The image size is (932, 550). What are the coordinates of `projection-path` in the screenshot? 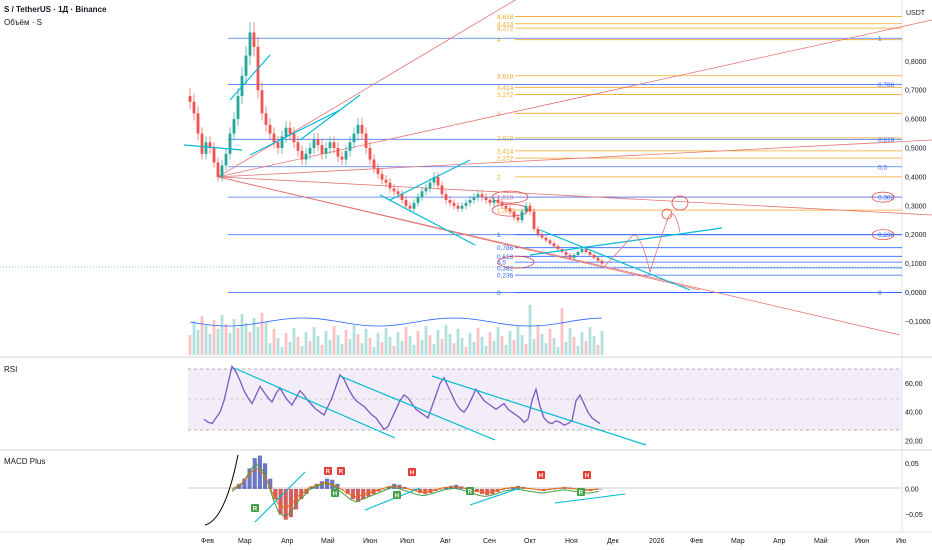 It's located at (646, 234).